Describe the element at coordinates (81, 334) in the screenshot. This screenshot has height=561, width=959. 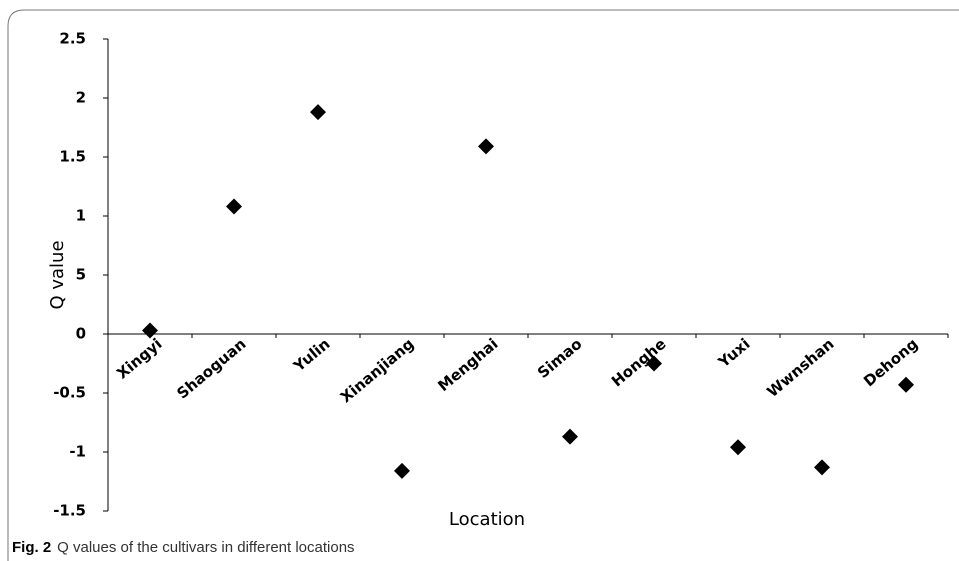
I see `y-tick-label: 0` at that location.